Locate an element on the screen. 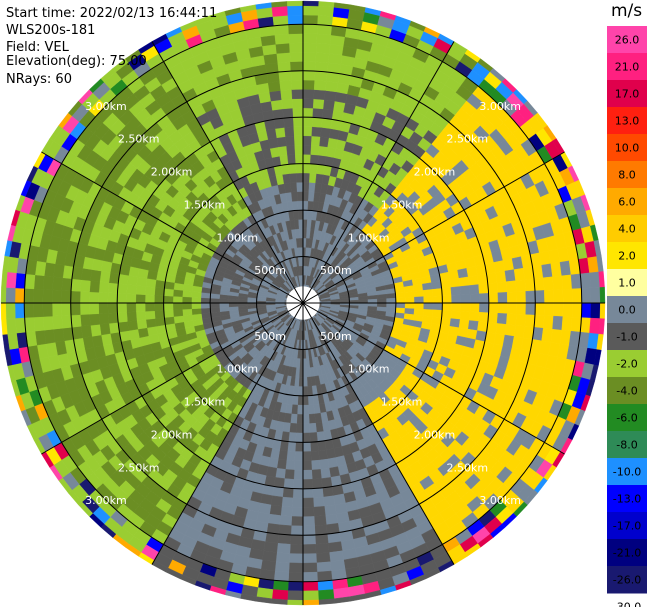  colorbar-tick-label: 6.0 is located at coordinates (627, 202).